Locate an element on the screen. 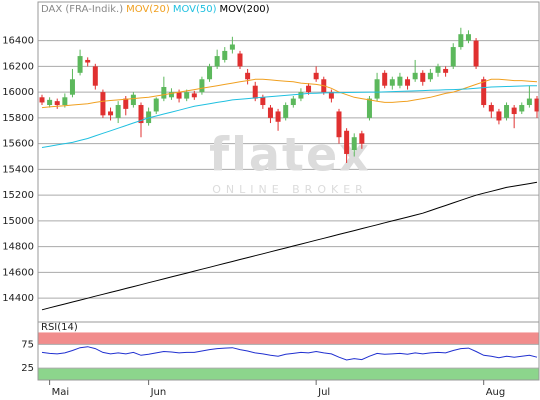 This screenshot has width=540, height=400. legend-main: DAX (FRA-Indik.) is located at coordinates (82, 9).